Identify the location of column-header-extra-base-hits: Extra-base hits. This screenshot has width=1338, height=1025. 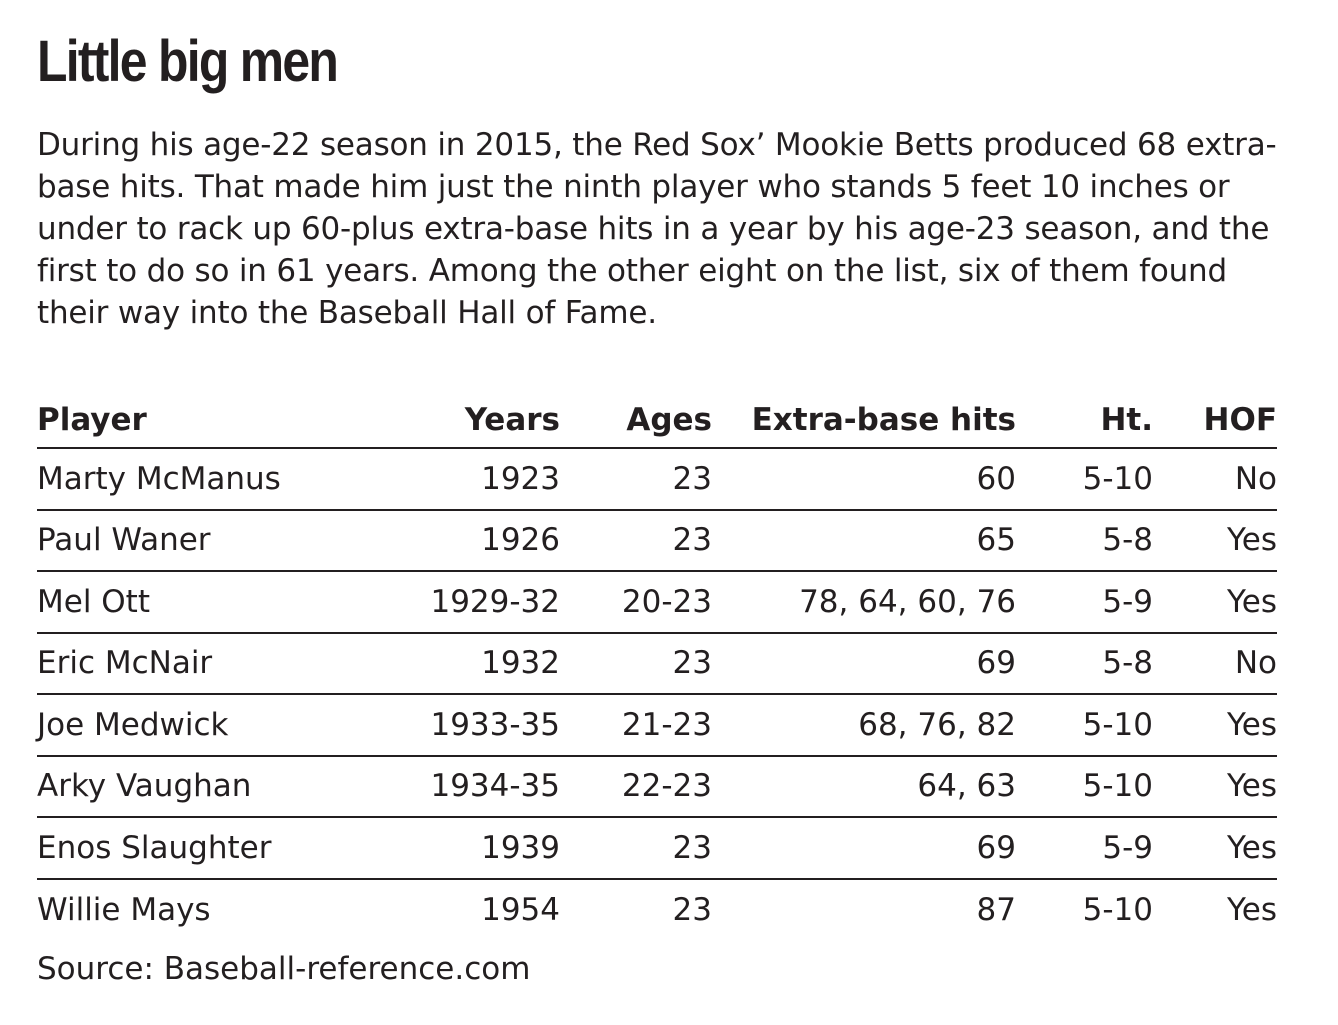
(883, 419).